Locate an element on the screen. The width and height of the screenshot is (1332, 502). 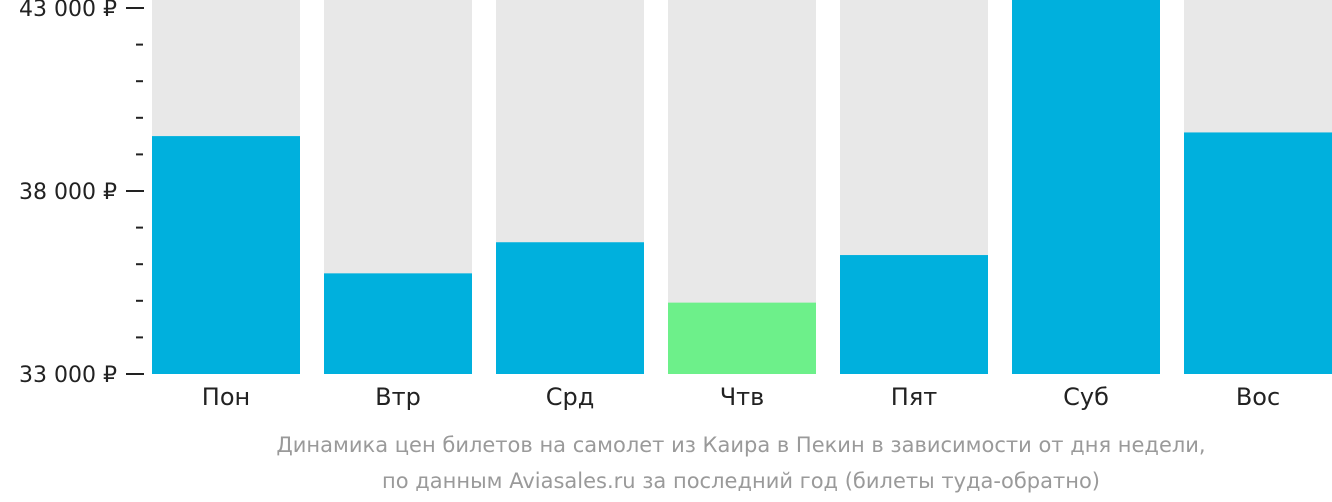
y-tick-label-0: 33 000 ₽ is located at coordinates (68, 375).